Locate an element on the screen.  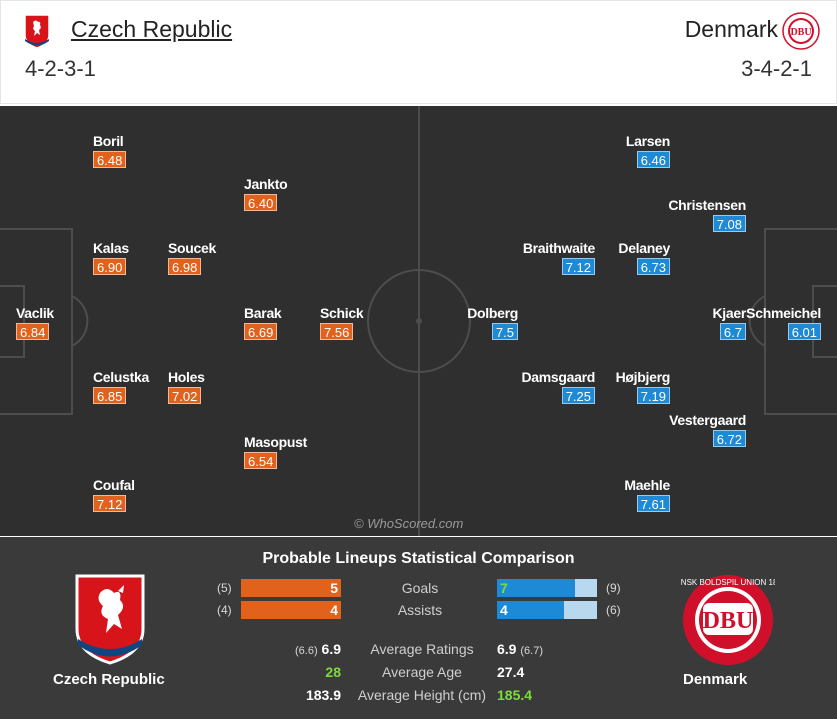
home-avg-height: 183.9 is located at coordinates (323, 695).